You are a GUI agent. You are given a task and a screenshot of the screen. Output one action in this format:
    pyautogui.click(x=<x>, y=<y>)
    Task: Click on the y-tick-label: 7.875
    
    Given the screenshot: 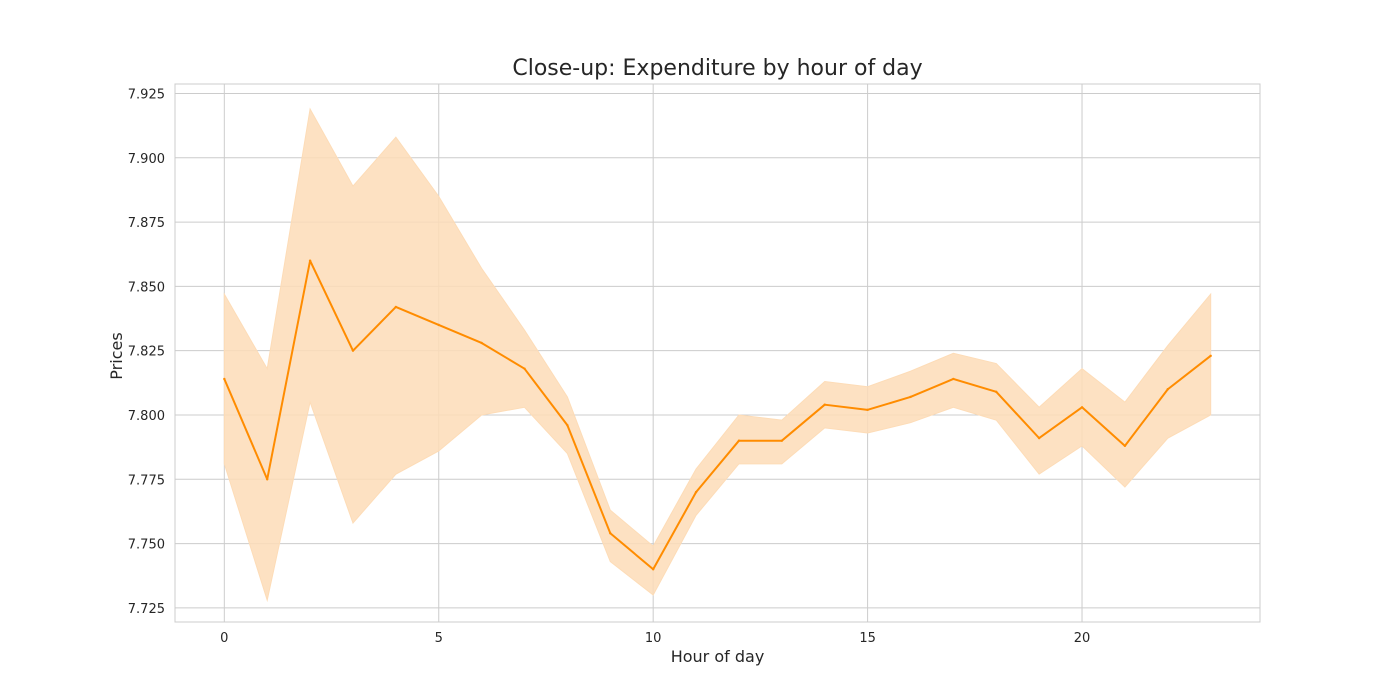 What is the action you would take?
    pyautogui.click(x=146, y=223)
    